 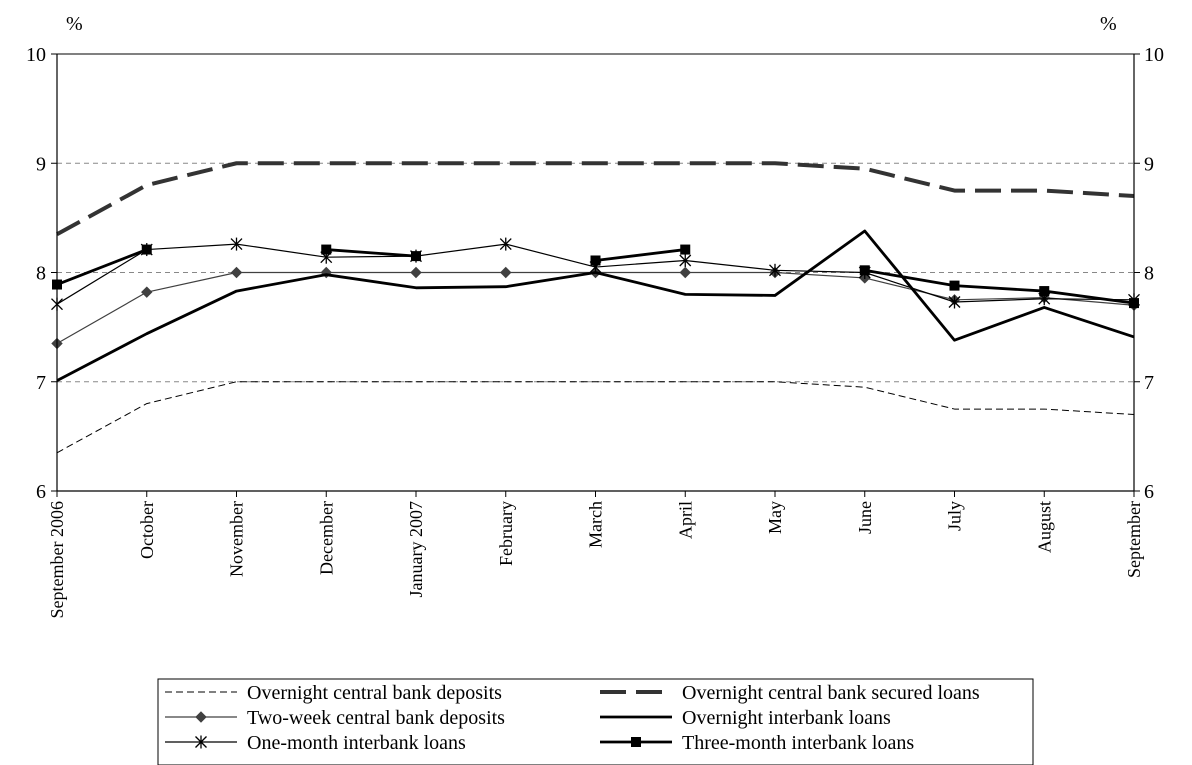 What do you see at coordinates (41, 383) in the screenshot?
I see `y-tick-left-label: 7` at bounding box center [41, 383].